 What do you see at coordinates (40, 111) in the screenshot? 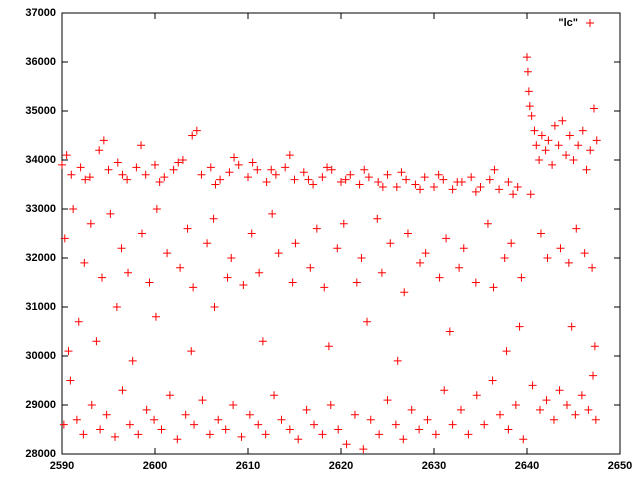
I see `y-tick-label: 35000` at bounding box center [40, 111].